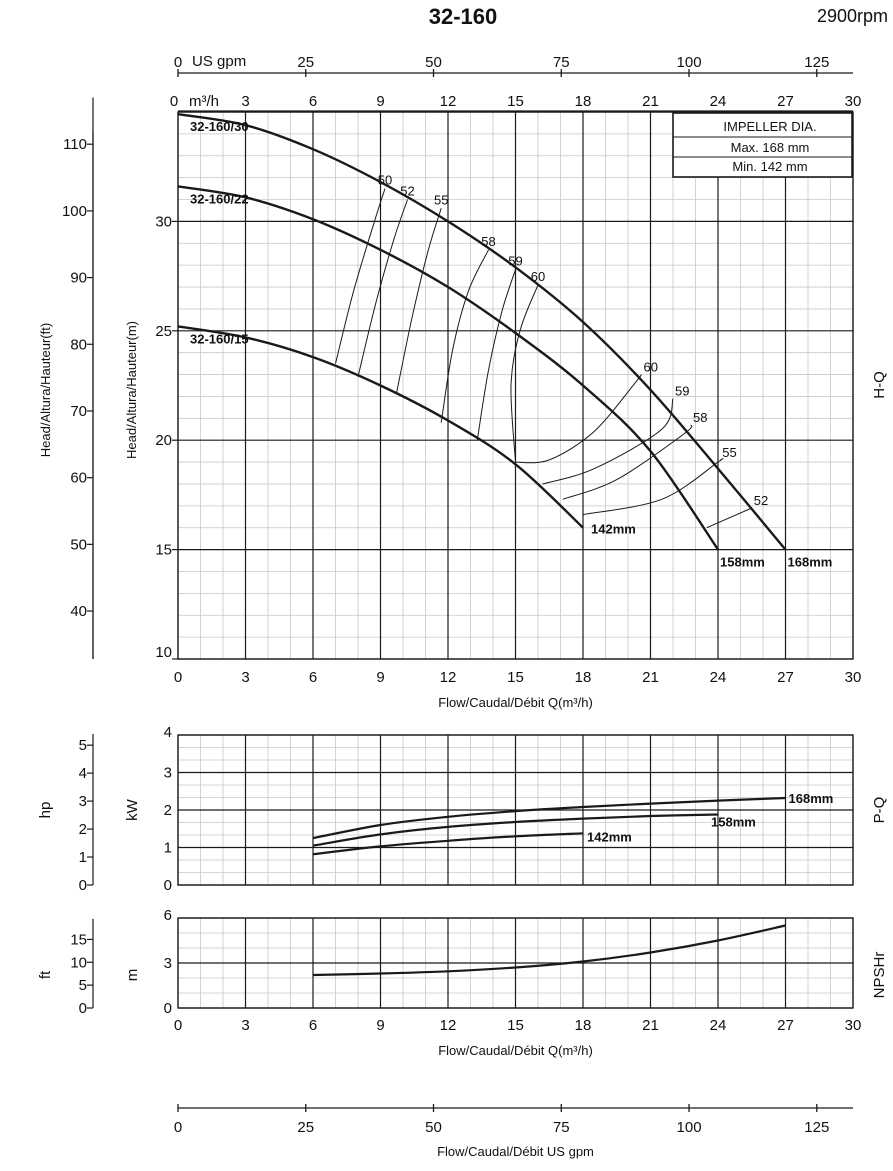  What do you see at coordinates (78, 411) in the screenshot?
I see `ft-tick-label: 70` at bounding box center [78, 411].